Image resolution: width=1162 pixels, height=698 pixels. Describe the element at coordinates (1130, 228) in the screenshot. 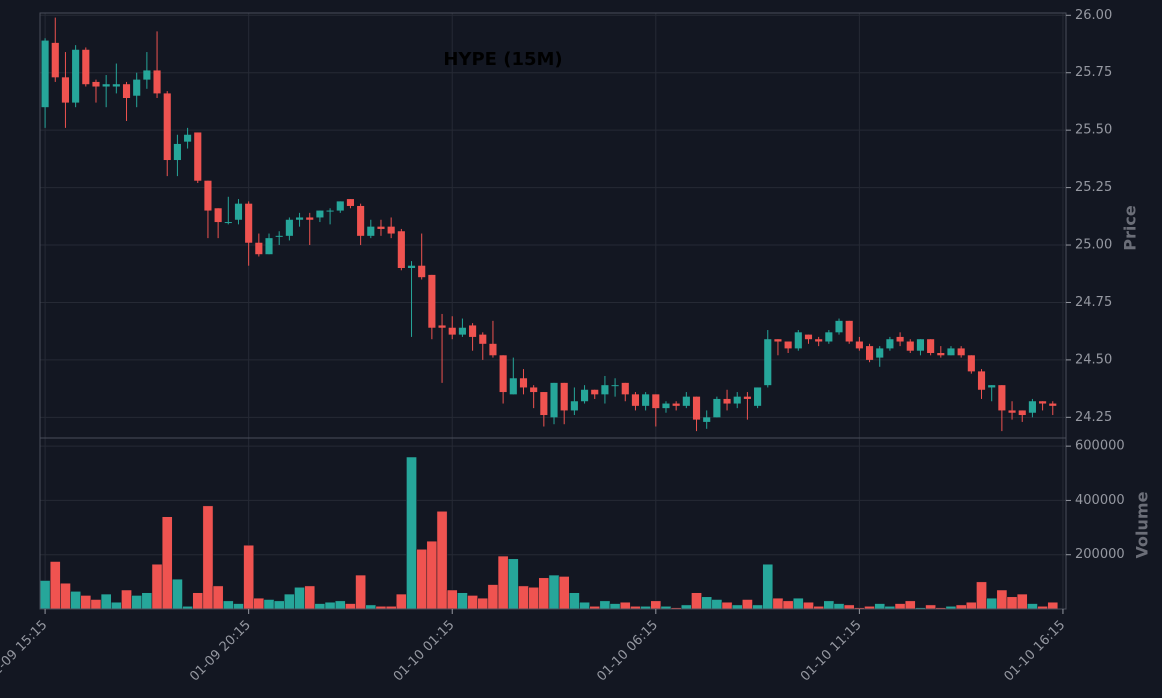

I see `y-axis-label: Price` at that location.